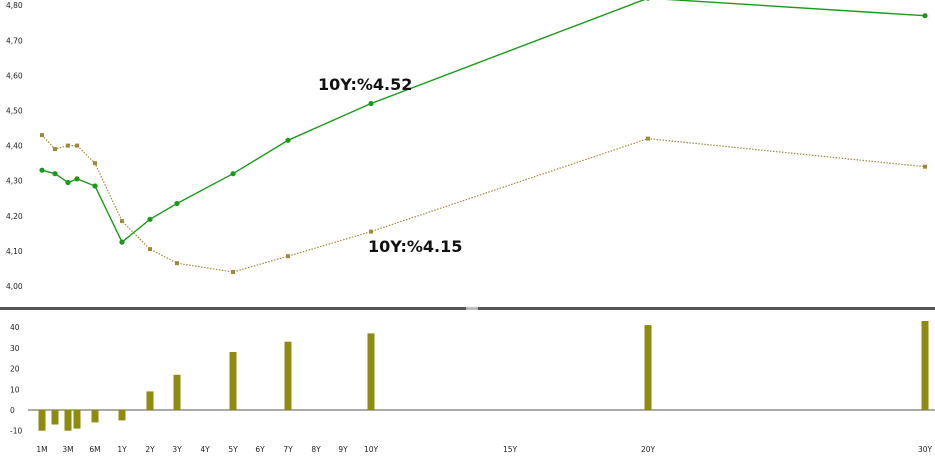 The width and height of the screenshot is (935, 459). I want to click on x-tick-label: 30Y, so click(925, 449).